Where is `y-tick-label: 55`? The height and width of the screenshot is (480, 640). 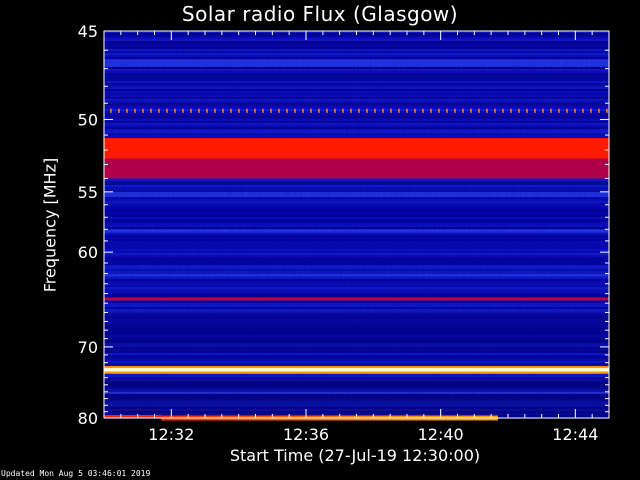
y-tick-label: 55 is located at coordinates (88, 192).